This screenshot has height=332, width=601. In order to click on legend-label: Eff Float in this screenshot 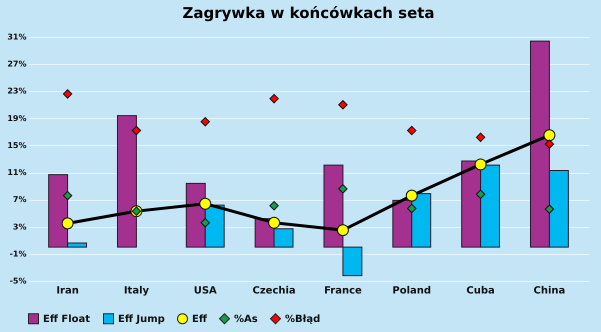, I will do `click(66, 319)`.